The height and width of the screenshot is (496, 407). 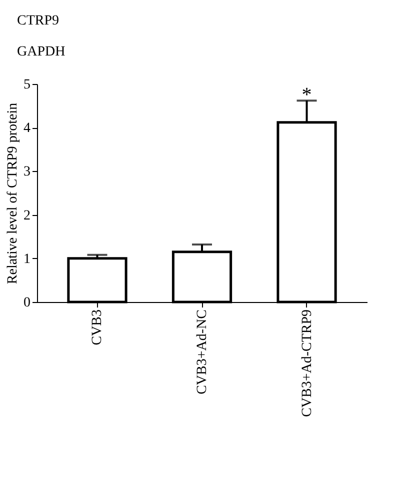 I want to click on text: GAPDH, so click(x=41, y=52).